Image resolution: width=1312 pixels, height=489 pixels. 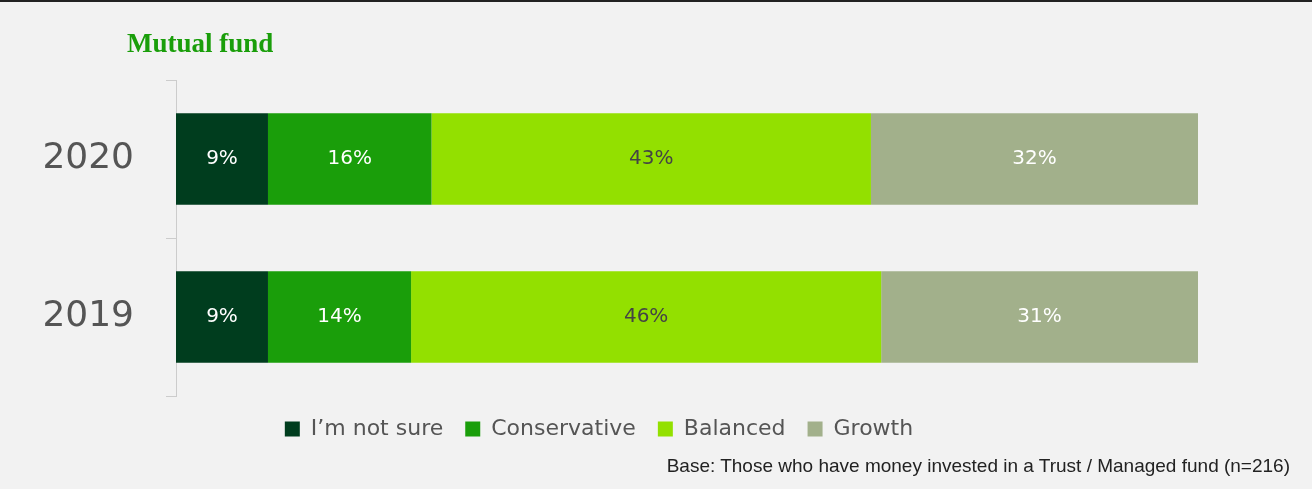 What do you see at coordinates (563, 427) in the screenshot?
I see `legend-label: Conservative` at bounding box center [563, 427].